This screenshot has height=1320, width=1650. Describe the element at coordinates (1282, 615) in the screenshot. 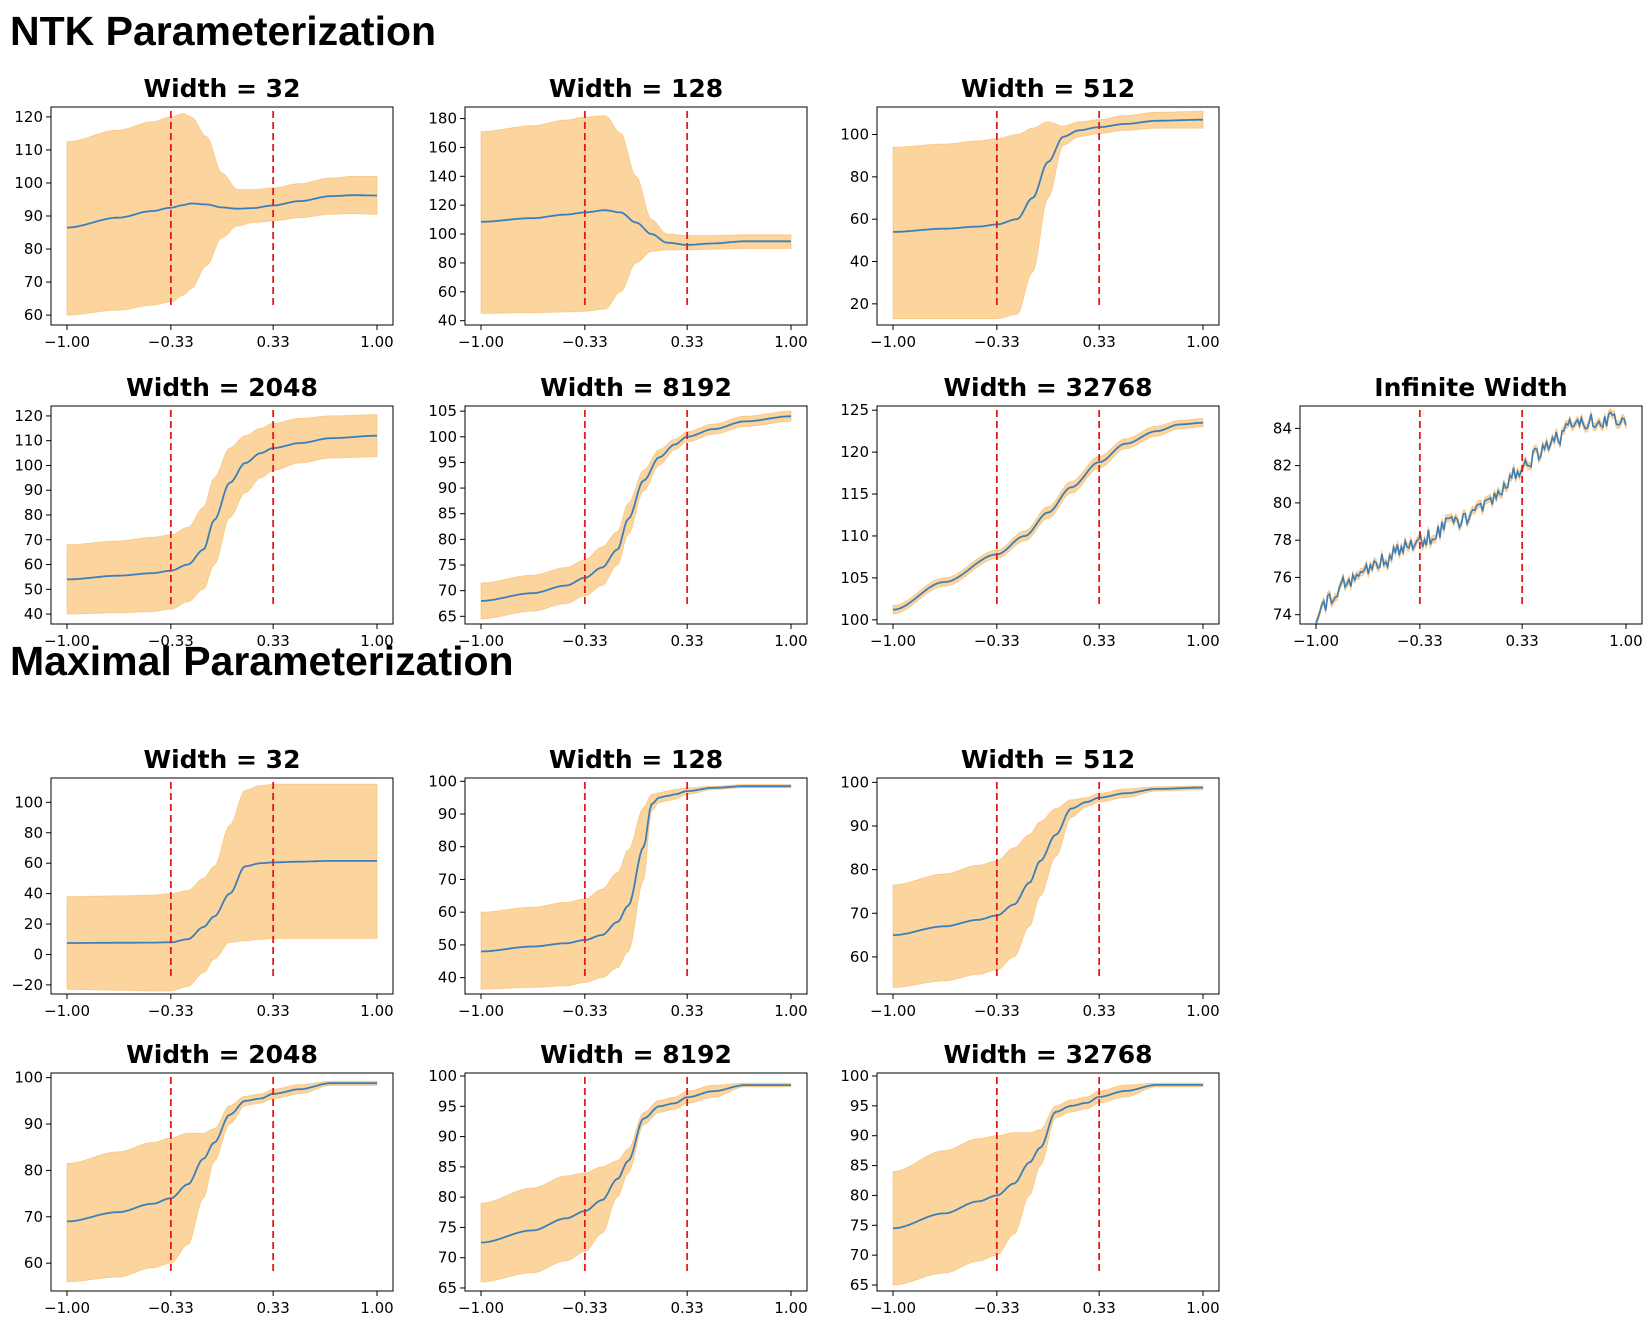

I see `y-tick-label: 74` at that location.